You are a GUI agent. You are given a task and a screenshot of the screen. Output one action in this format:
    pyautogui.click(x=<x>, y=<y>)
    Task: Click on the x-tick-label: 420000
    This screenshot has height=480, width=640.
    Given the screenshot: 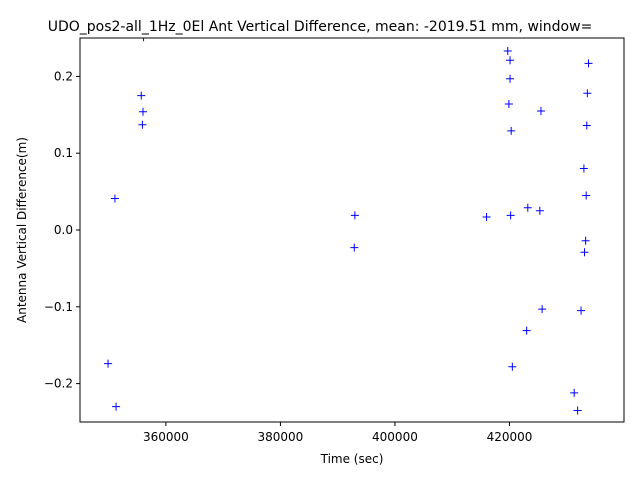 What is the action you would take?
    pyautogui.click(x=510, y=437)
    